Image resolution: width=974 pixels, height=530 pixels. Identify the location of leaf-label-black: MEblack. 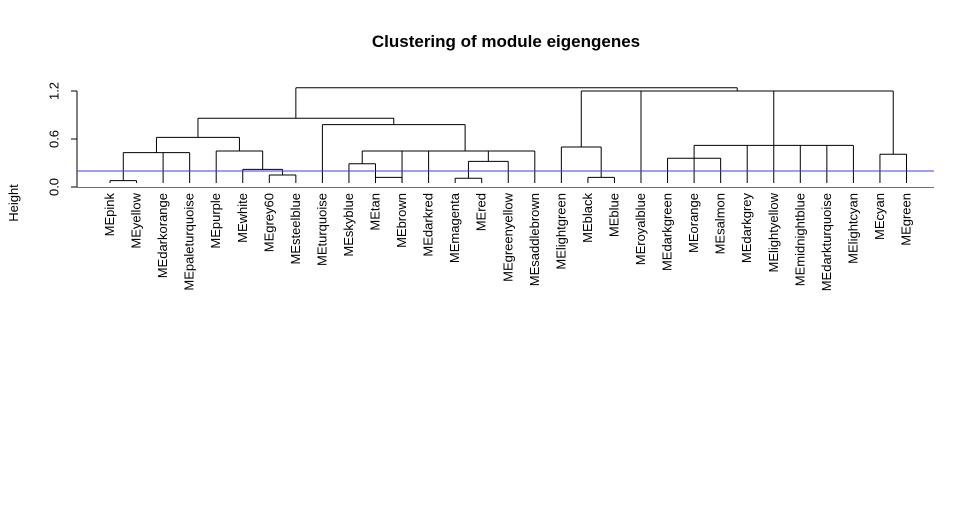
(587, 218).